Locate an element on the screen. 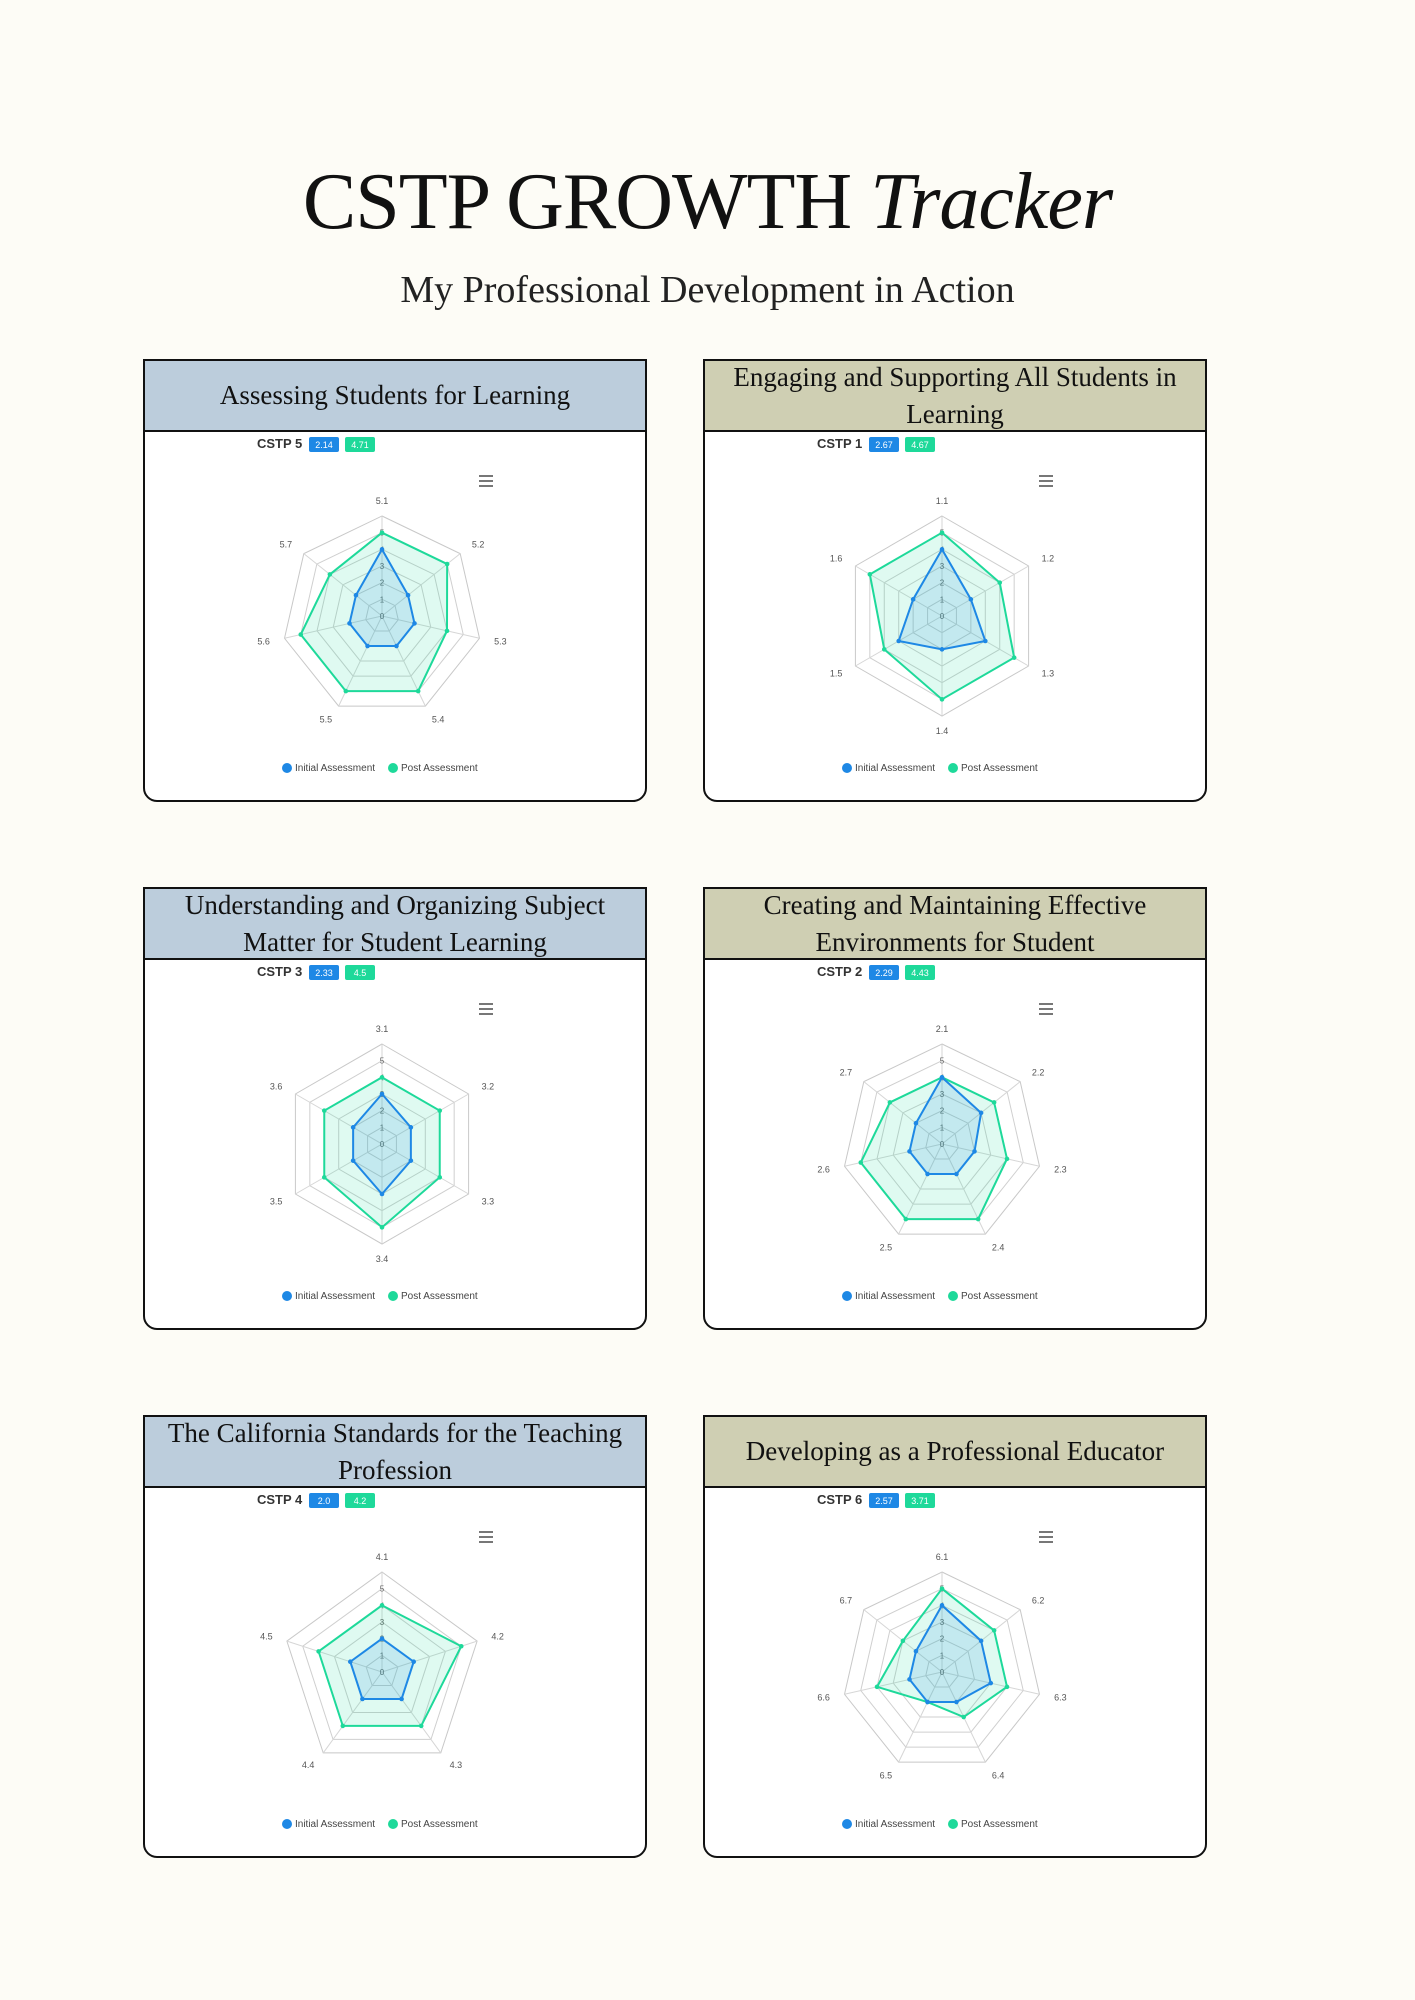  svg-text: 2.29 is located at coordinates (884, 973).